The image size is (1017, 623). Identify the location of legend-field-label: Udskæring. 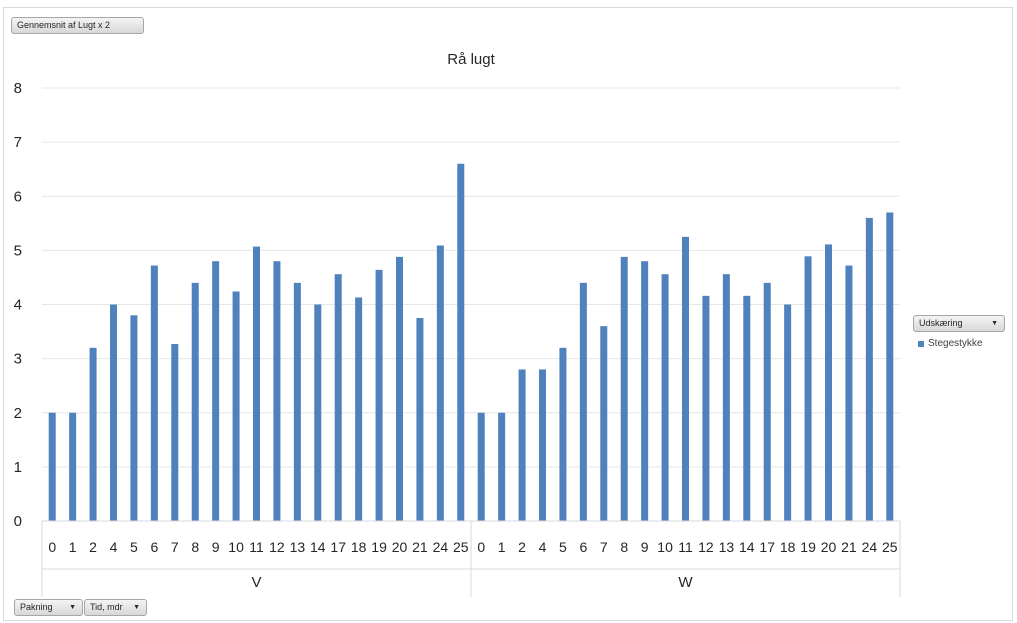
(941, 323).